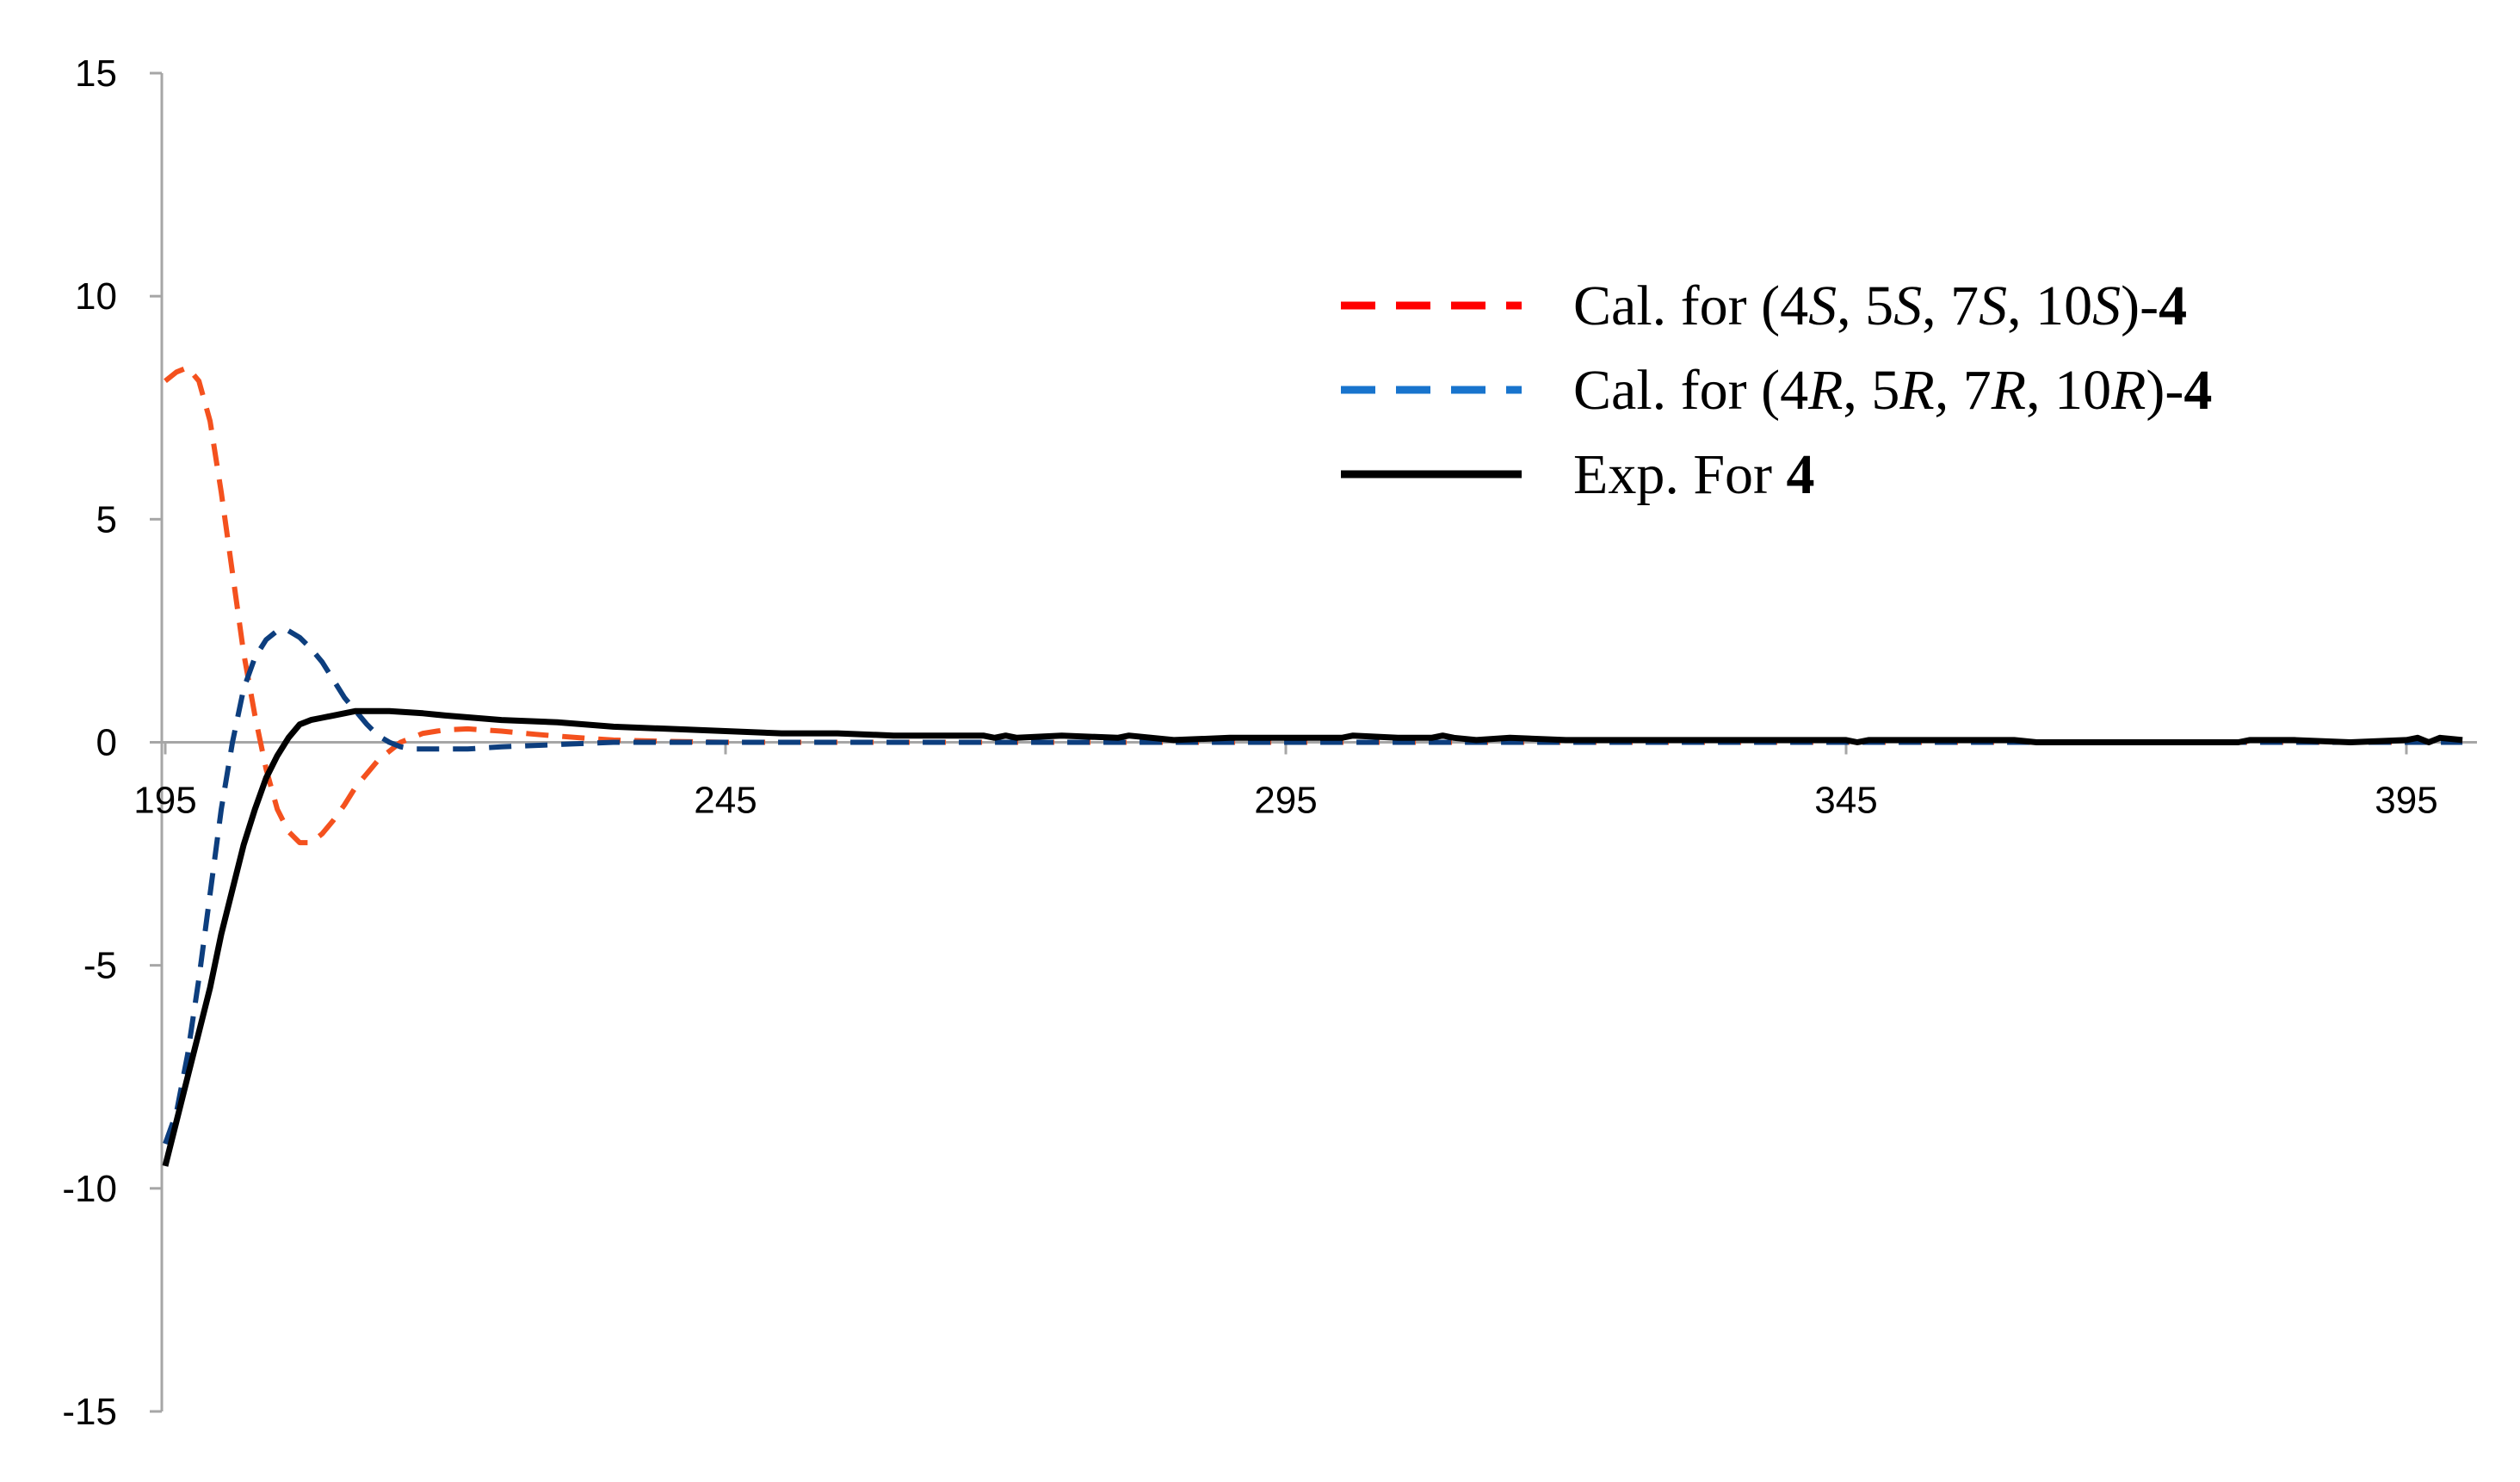 The width and height of the screenshot is (2520, 1482). Describe the element at coordinates (106, 743) in the screenshot. I see `y-tick-label: 0` at that location.